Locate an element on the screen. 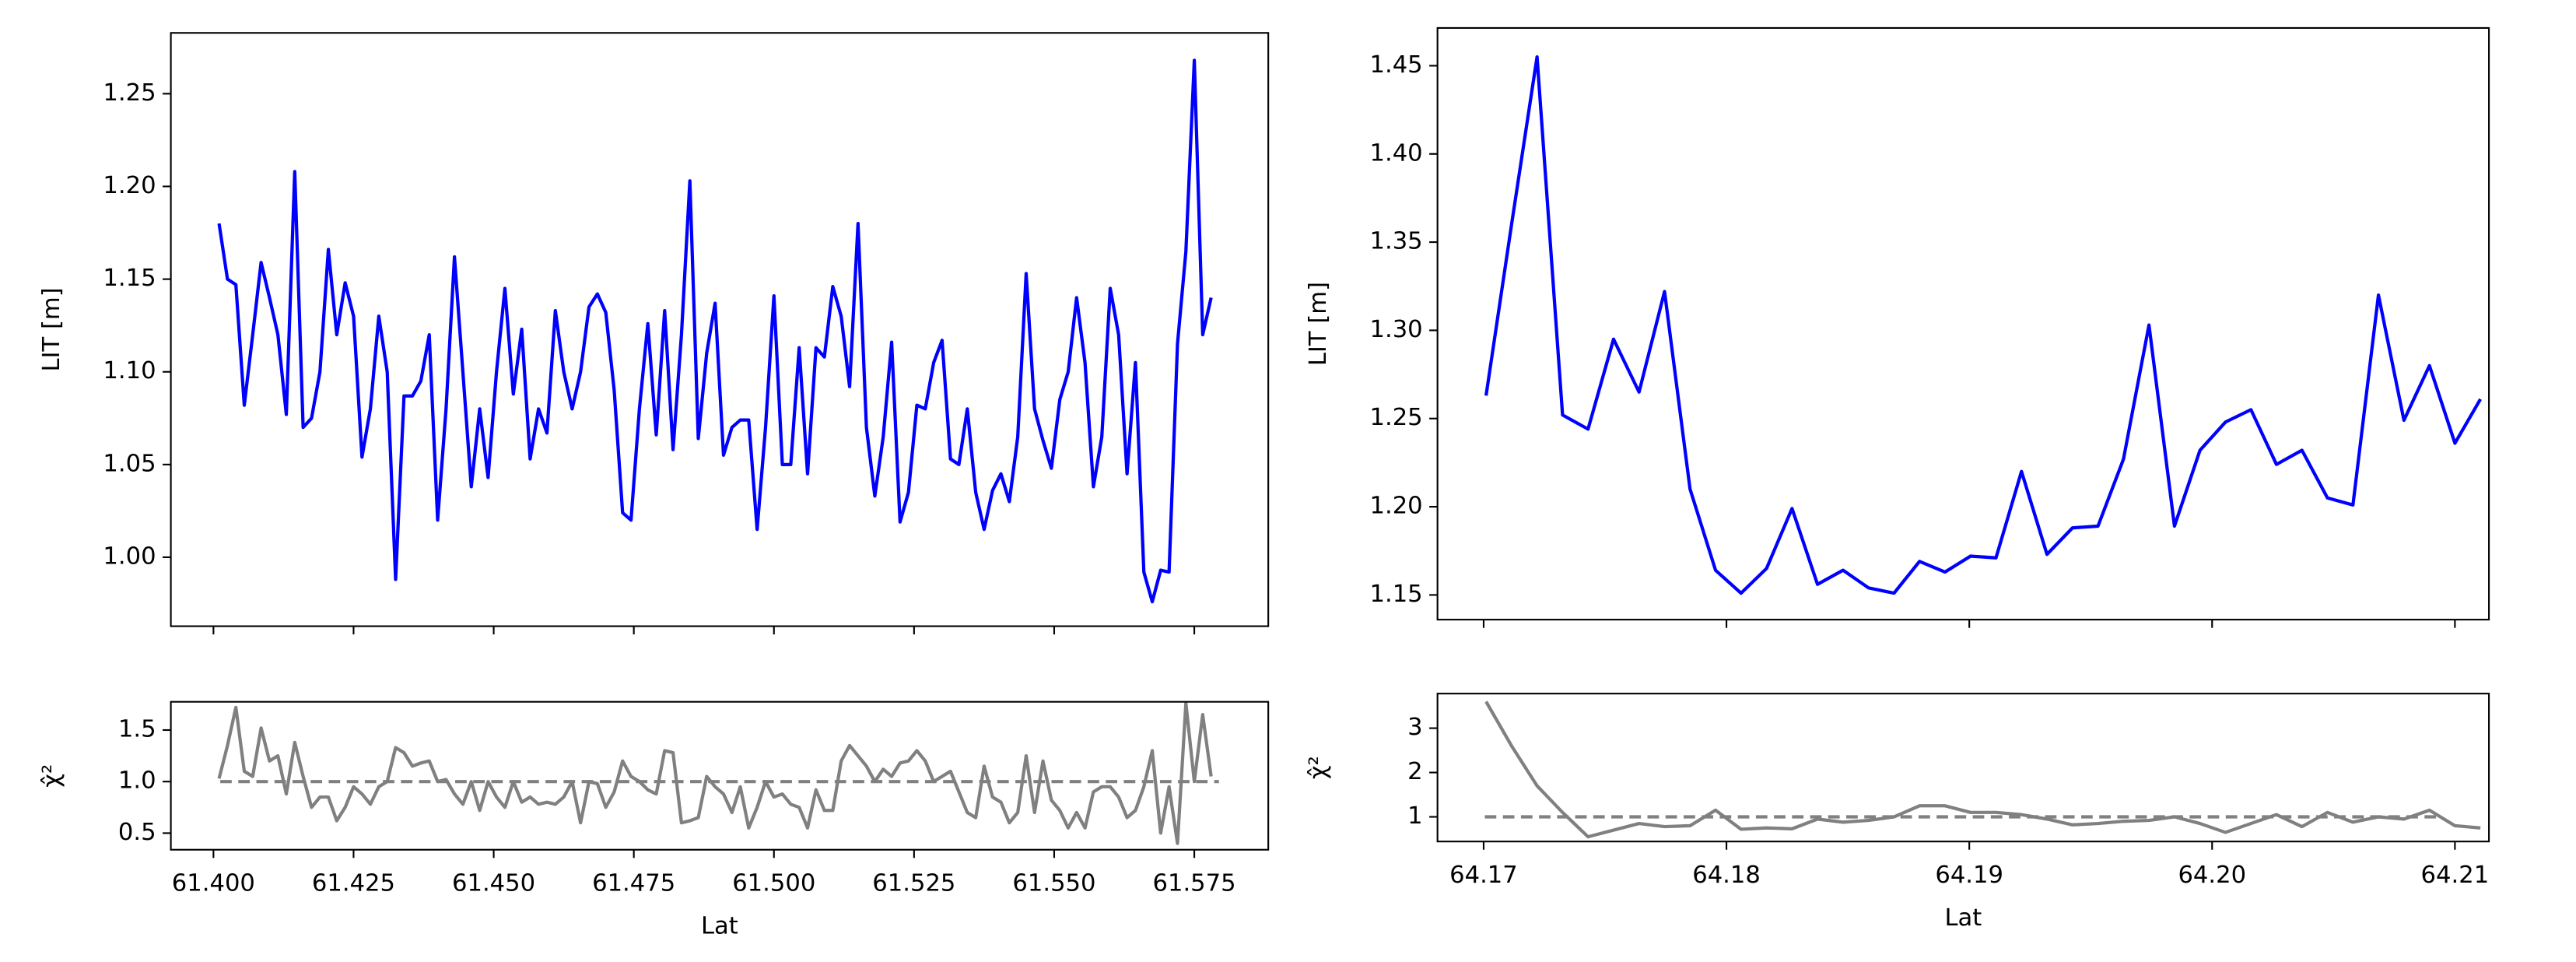  y-tick-label: 1.10 is located at coordinates (129, 370).